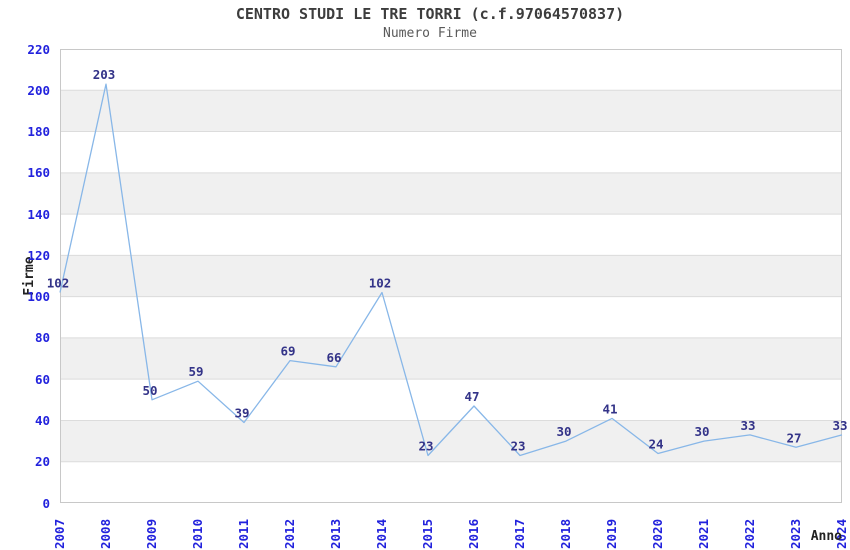 This screenshot has width=850, height=550. I want to click on y-tick-label: 200, so click(38, 90).